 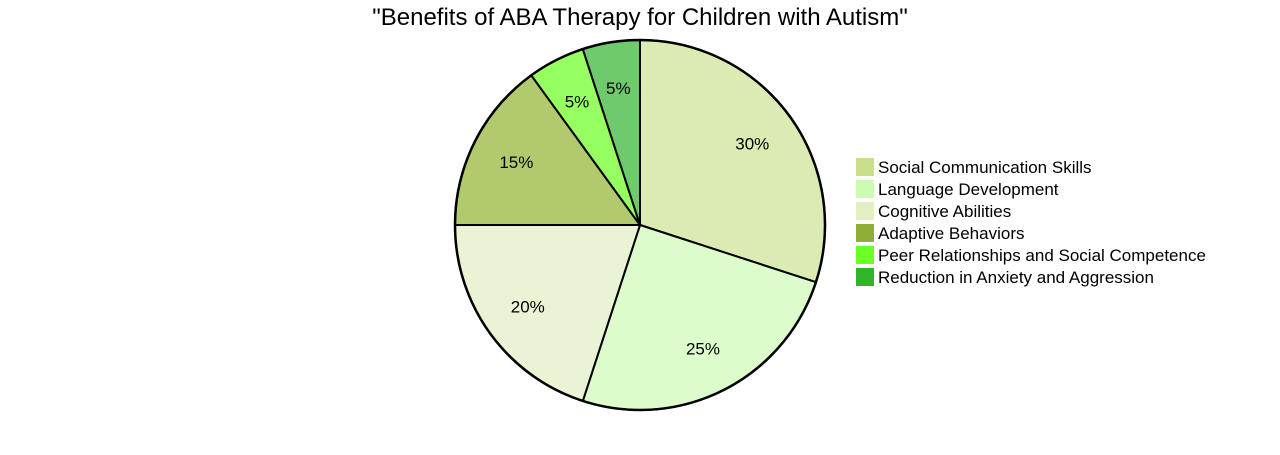 I want to click on legend-label-2: Language Development, so click(x=968, y=189).